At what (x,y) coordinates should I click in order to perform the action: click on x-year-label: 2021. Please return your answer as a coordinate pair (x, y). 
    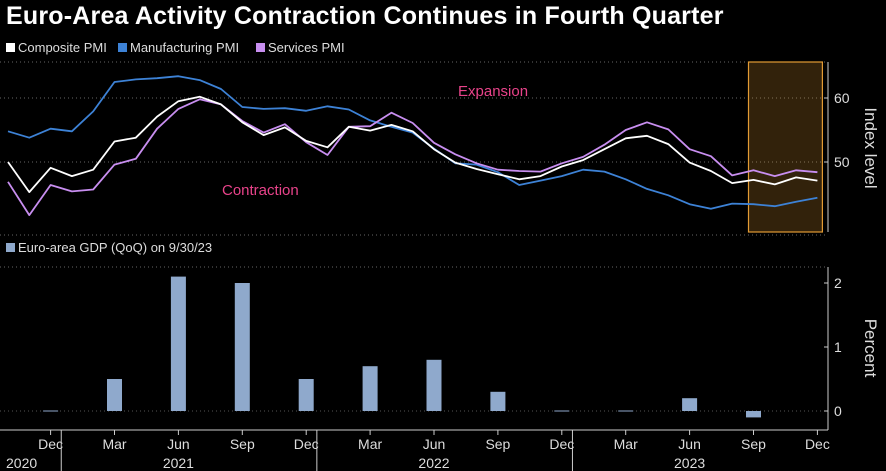
    Looking at the image, I should click on (178, 463).